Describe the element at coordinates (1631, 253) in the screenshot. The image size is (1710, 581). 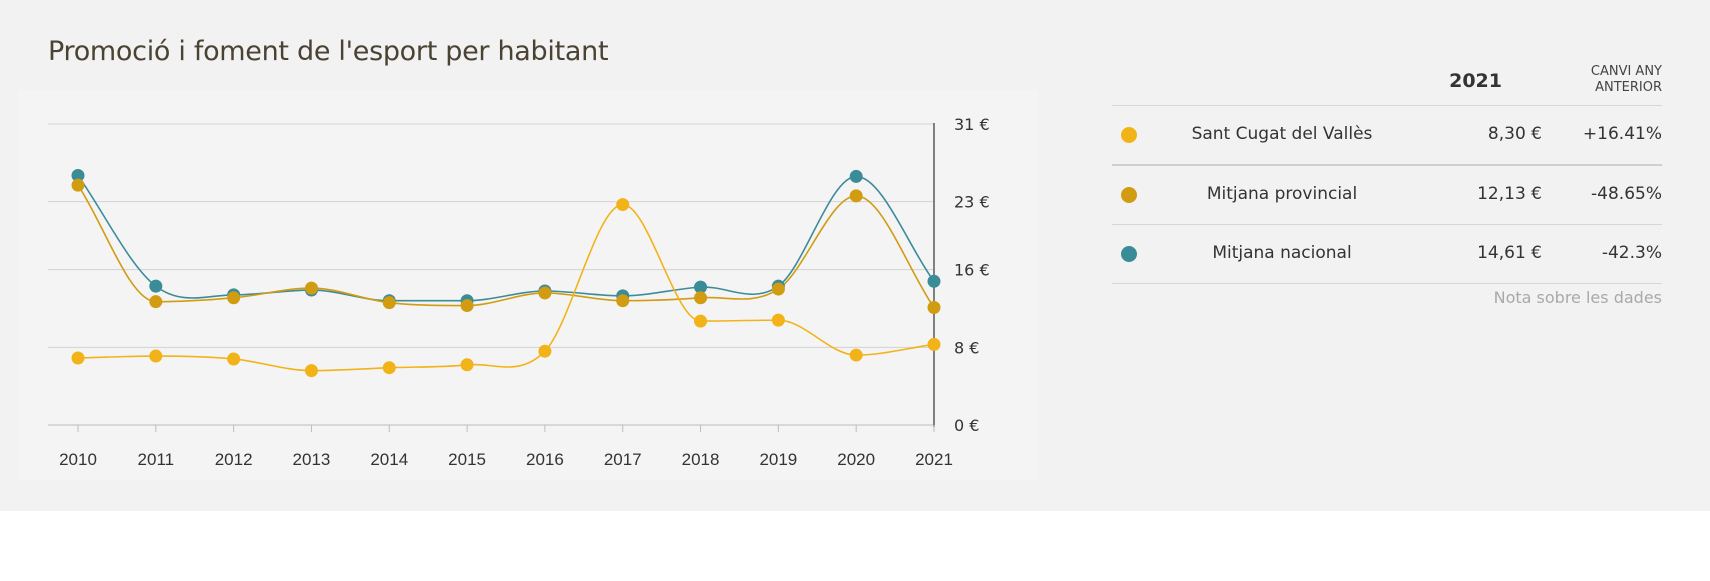
I see `legend-row-change: -42.3%` at that location.